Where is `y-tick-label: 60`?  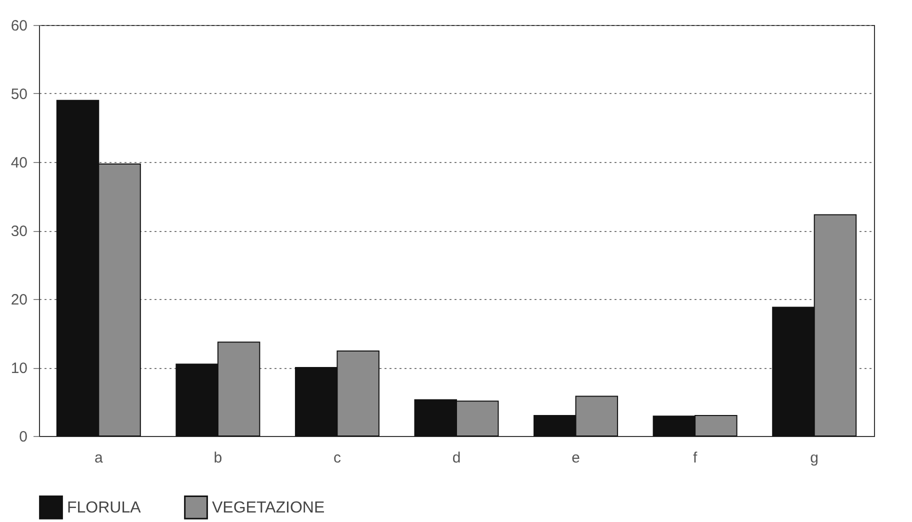
y-tick-label: 60 is located at coordinates (19, 26).